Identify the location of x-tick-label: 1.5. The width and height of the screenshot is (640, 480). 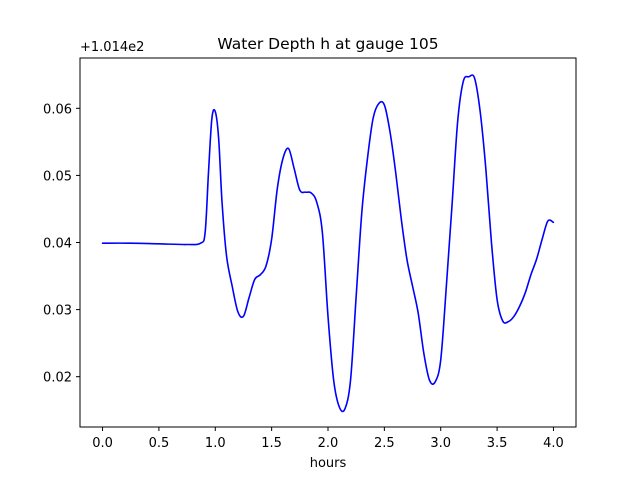
(271, 443).